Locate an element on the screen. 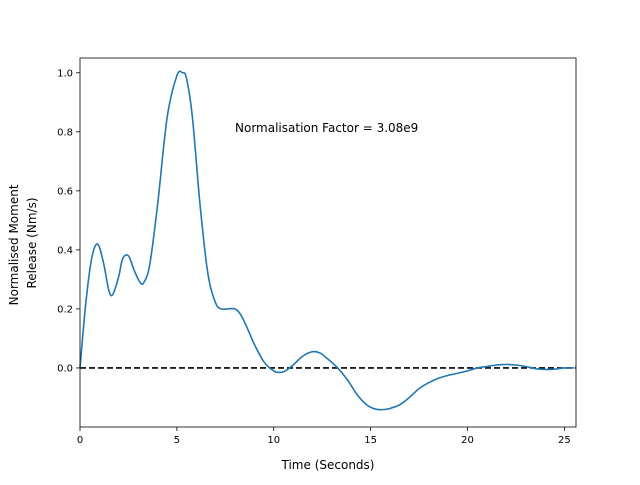  y-tick-label: 0.2 is located at coordinates (65, 309).